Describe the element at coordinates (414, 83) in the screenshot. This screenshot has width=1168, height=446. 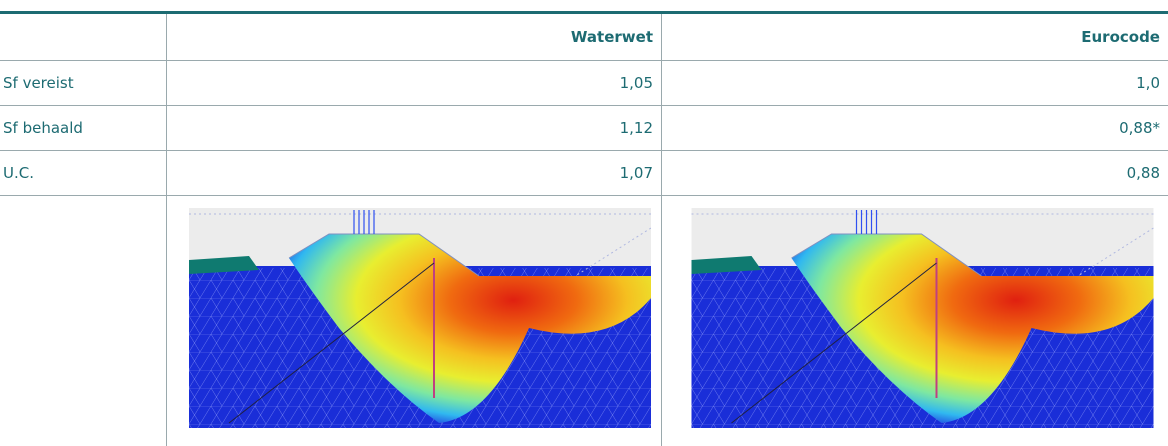
I see `cell: 1,05` at that location.